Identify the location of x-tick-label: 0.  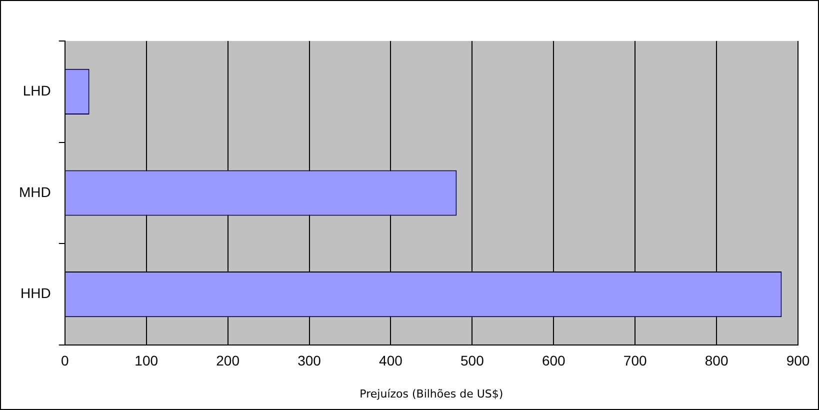
(64, 360).